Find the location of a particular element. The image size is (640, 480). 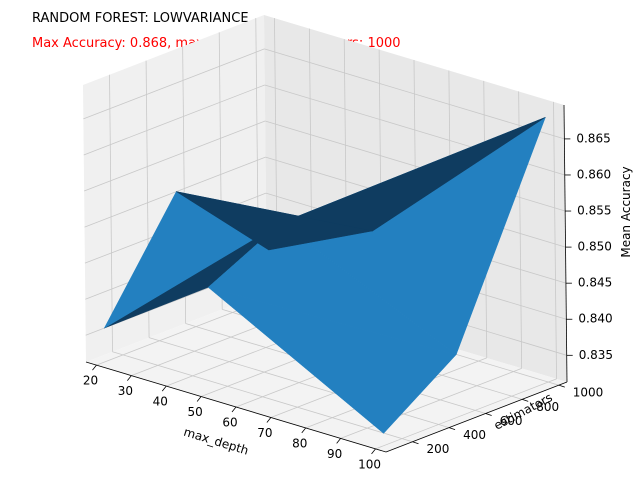

x-axis: 20 30 40 50 60 70 80 90 100 is located at coordinates (235, 416).